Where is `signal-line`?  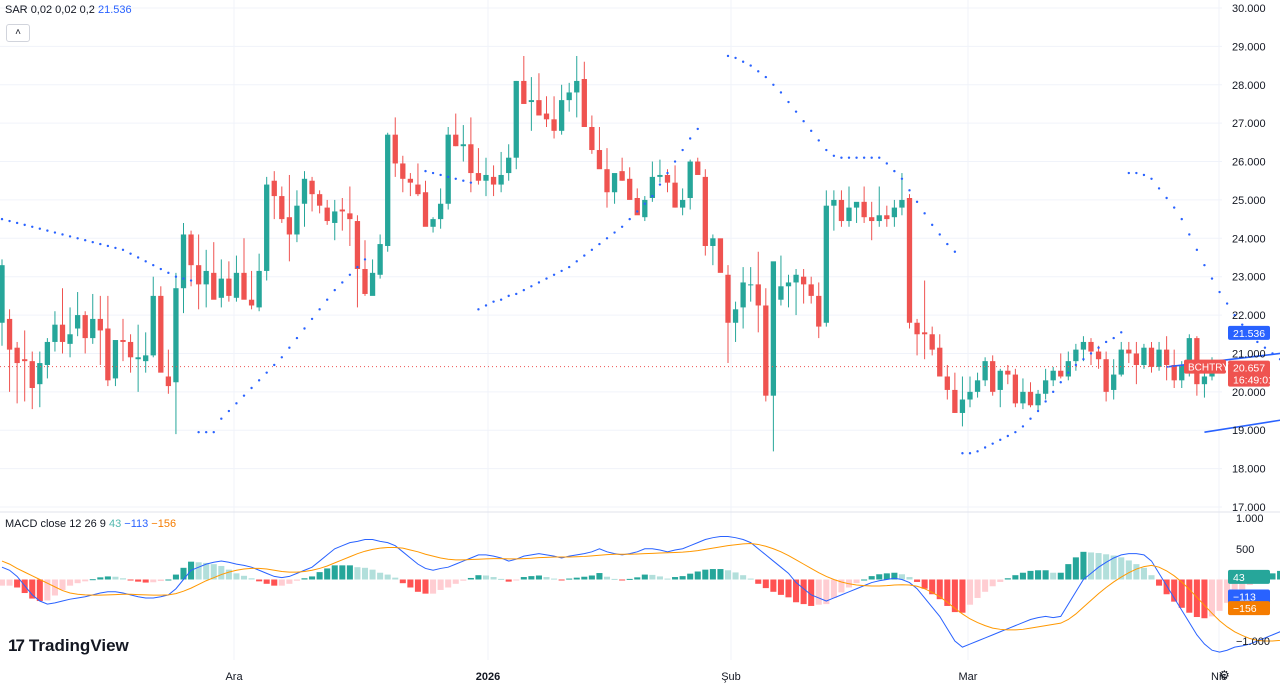 signal-line is located at coordinates (640, 592).